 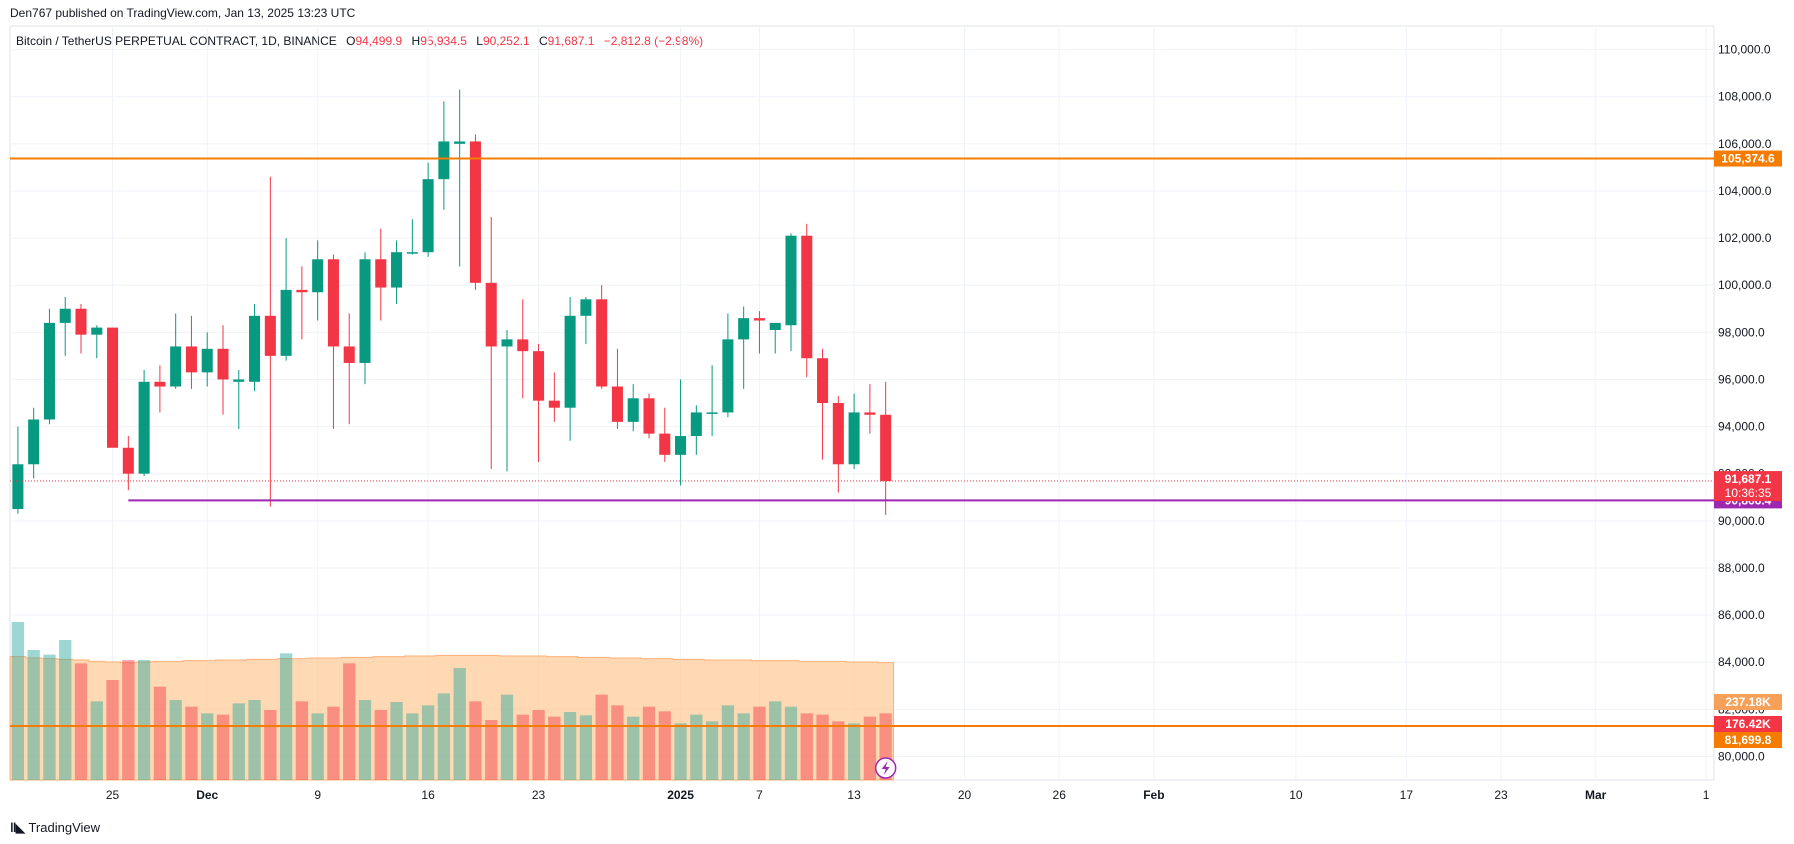 I want to click on x-tick-label: 25, so click(x=113, y=795).